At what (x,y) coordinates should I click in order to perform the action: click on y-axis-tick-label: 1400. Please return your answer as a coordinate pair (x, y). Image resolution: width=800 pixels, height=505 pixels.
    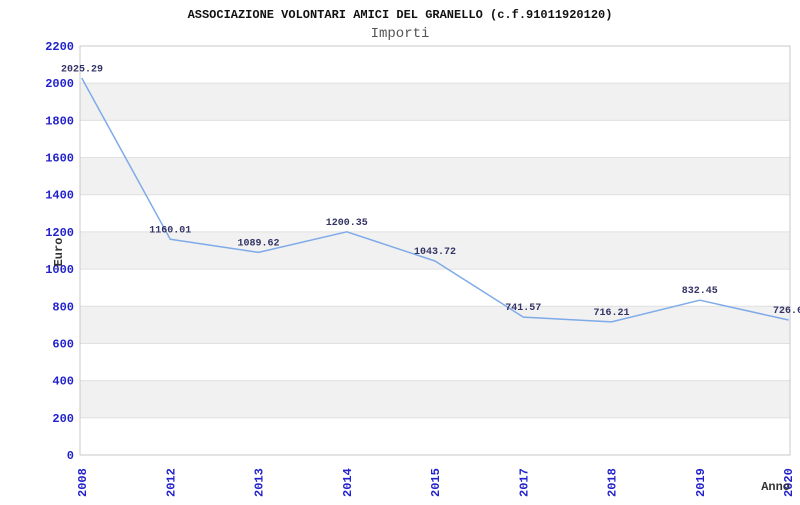
    Looking at the image, I should click on (59, 196).